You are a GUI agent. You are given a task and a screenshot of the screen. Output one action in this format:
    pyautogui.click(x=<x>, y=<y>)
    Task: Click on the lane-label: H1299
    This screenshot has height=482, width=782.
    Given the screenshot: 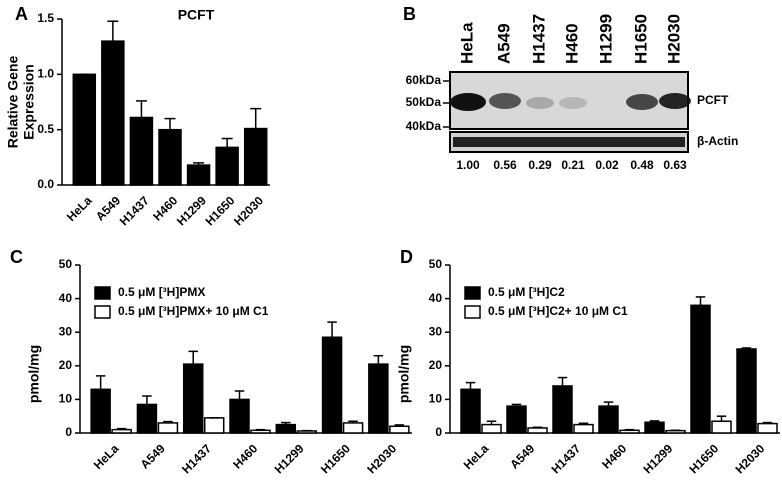 What is the action you would take?
    pyautogui.click(x=605, y=39)
    